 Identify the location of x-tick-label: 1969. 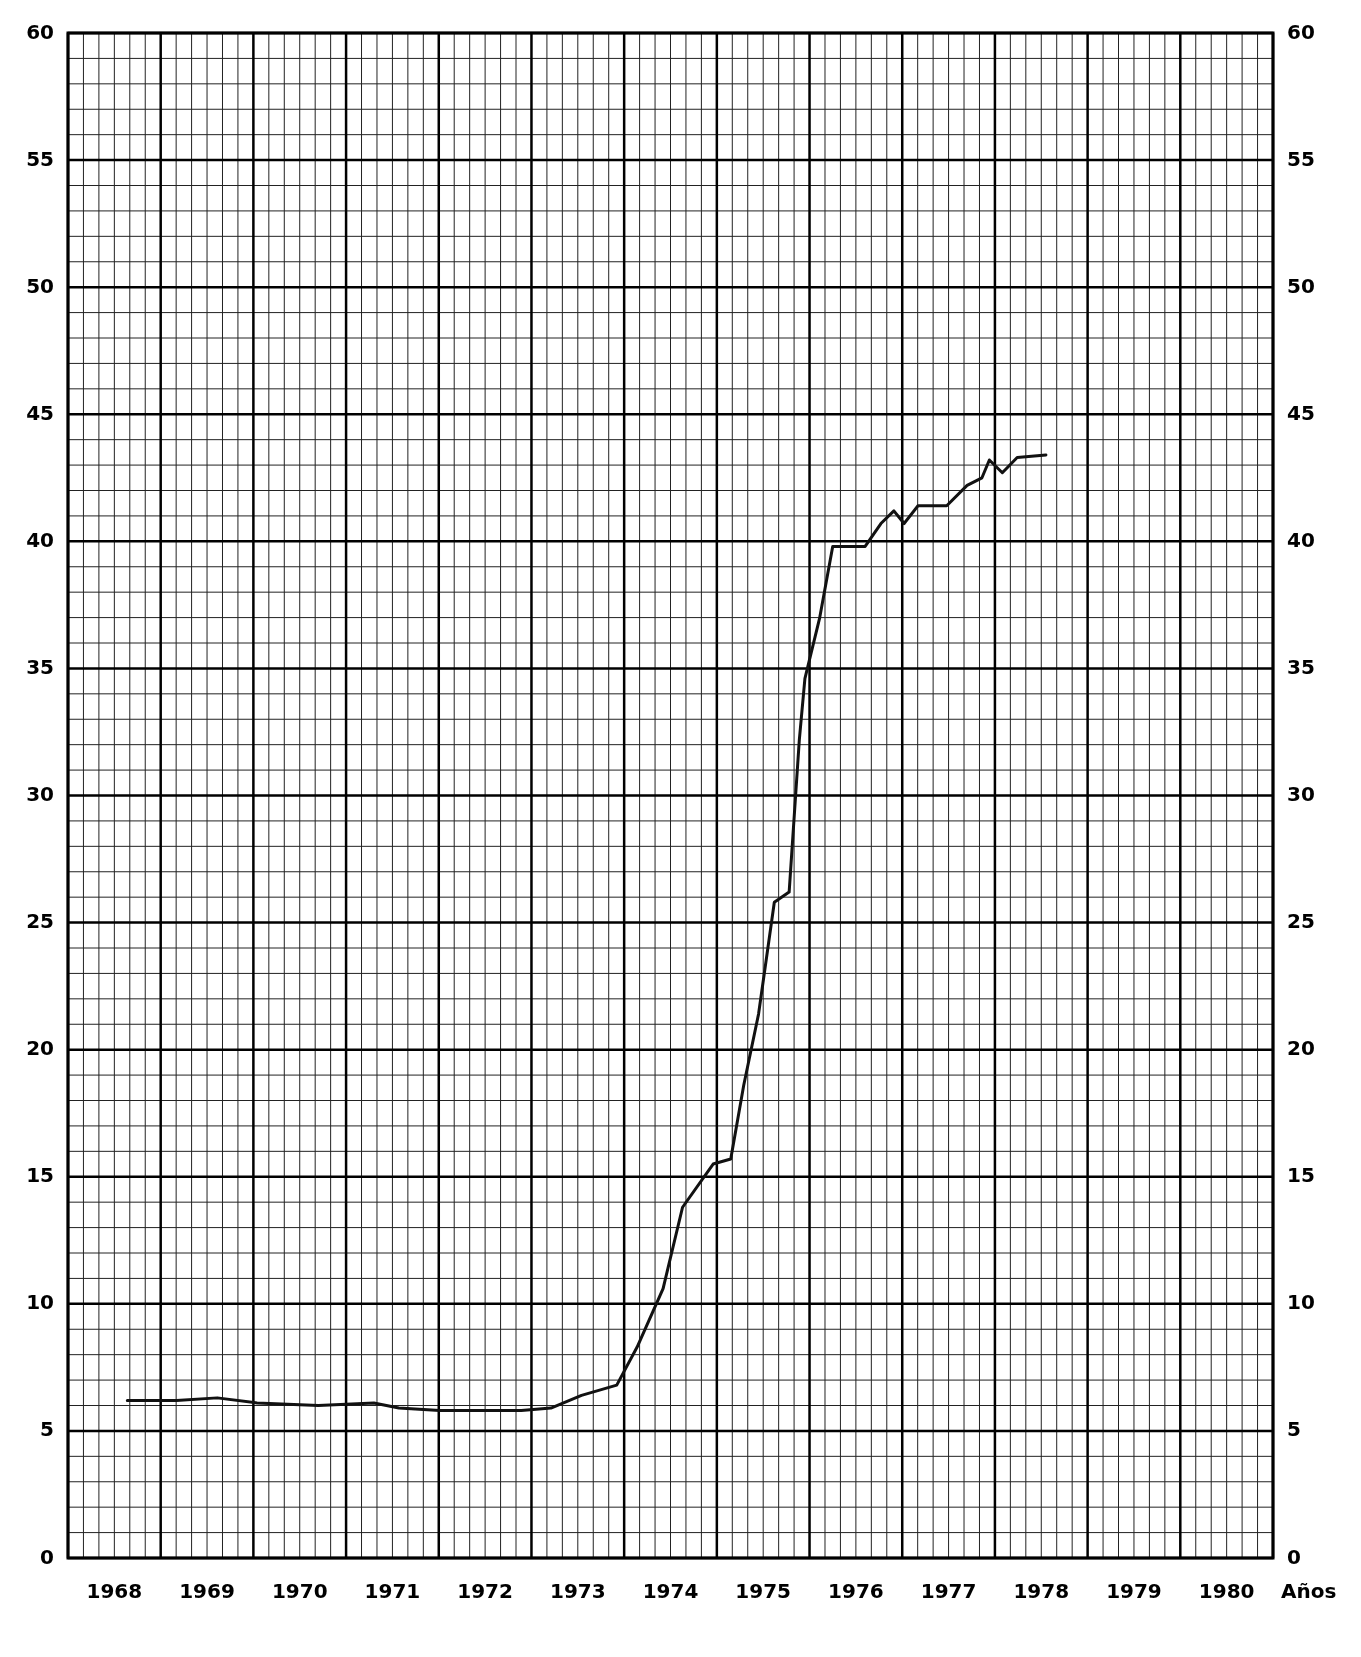
(207, 1591).